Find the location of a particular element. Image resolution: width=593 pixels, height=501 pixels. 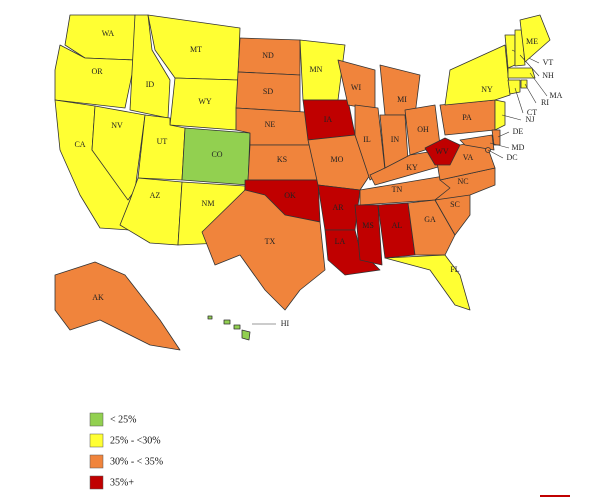

state-label: SD is located at coordinates (268, 91).